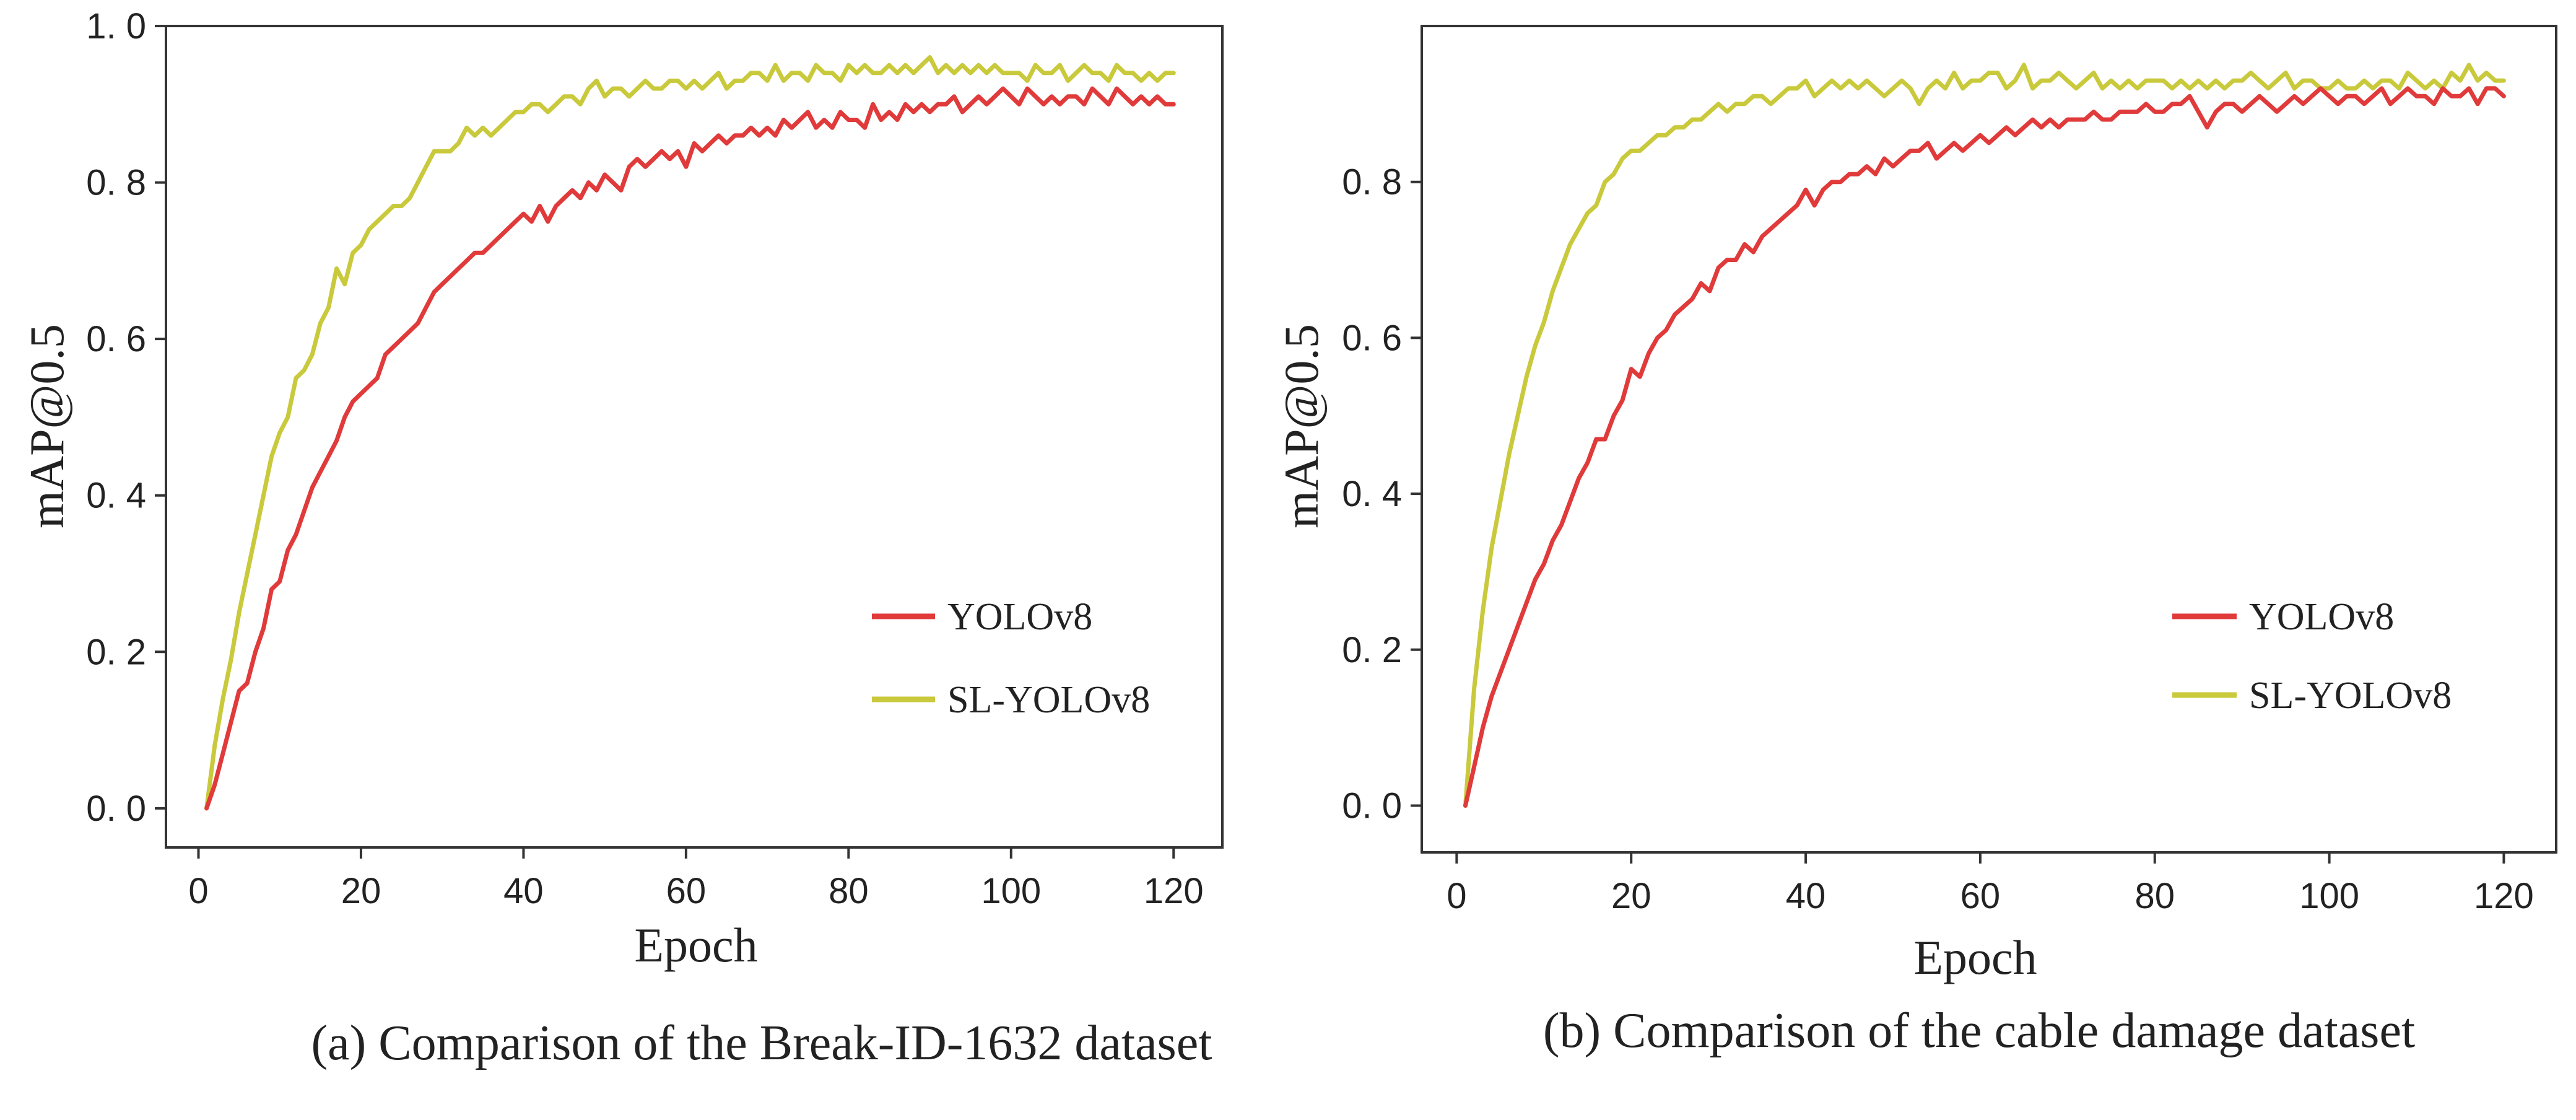 The width and height of the screenshot is (2576, 1120). What do you see at coordinates (1011, 891) in the screenshot?
I see `x-tick-label-a-100: 100` at bounding box center [1011, 891].